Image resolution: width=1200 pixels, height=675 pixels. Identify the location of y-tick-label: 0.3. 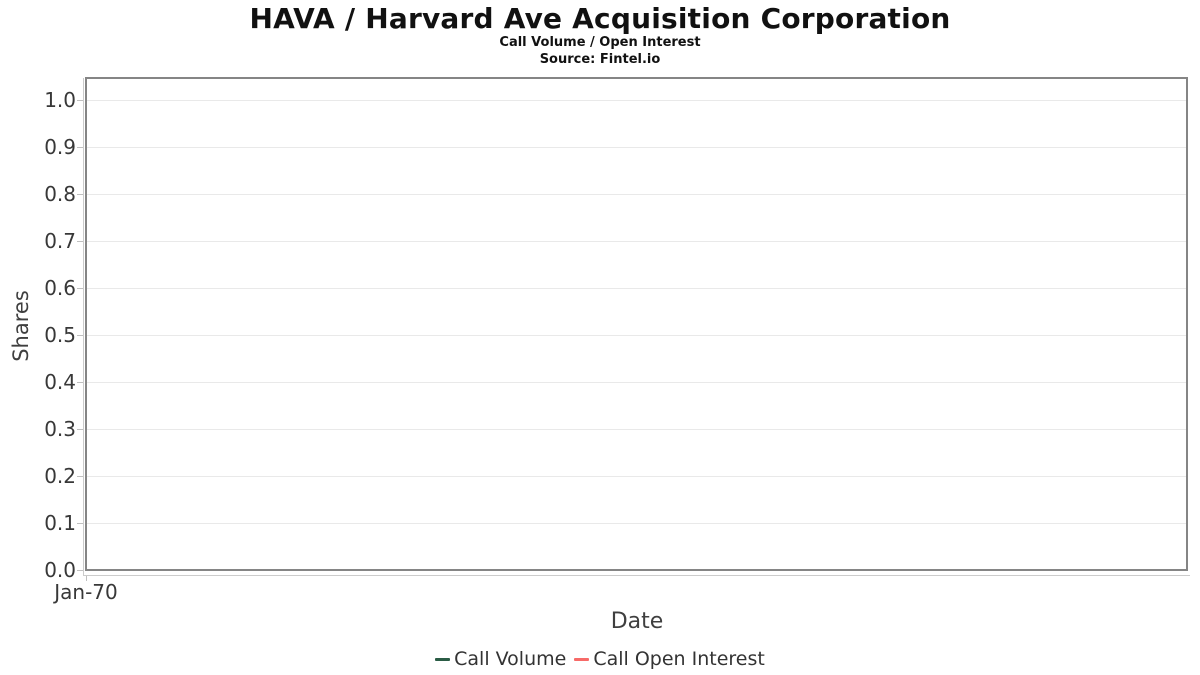
(60, 429).